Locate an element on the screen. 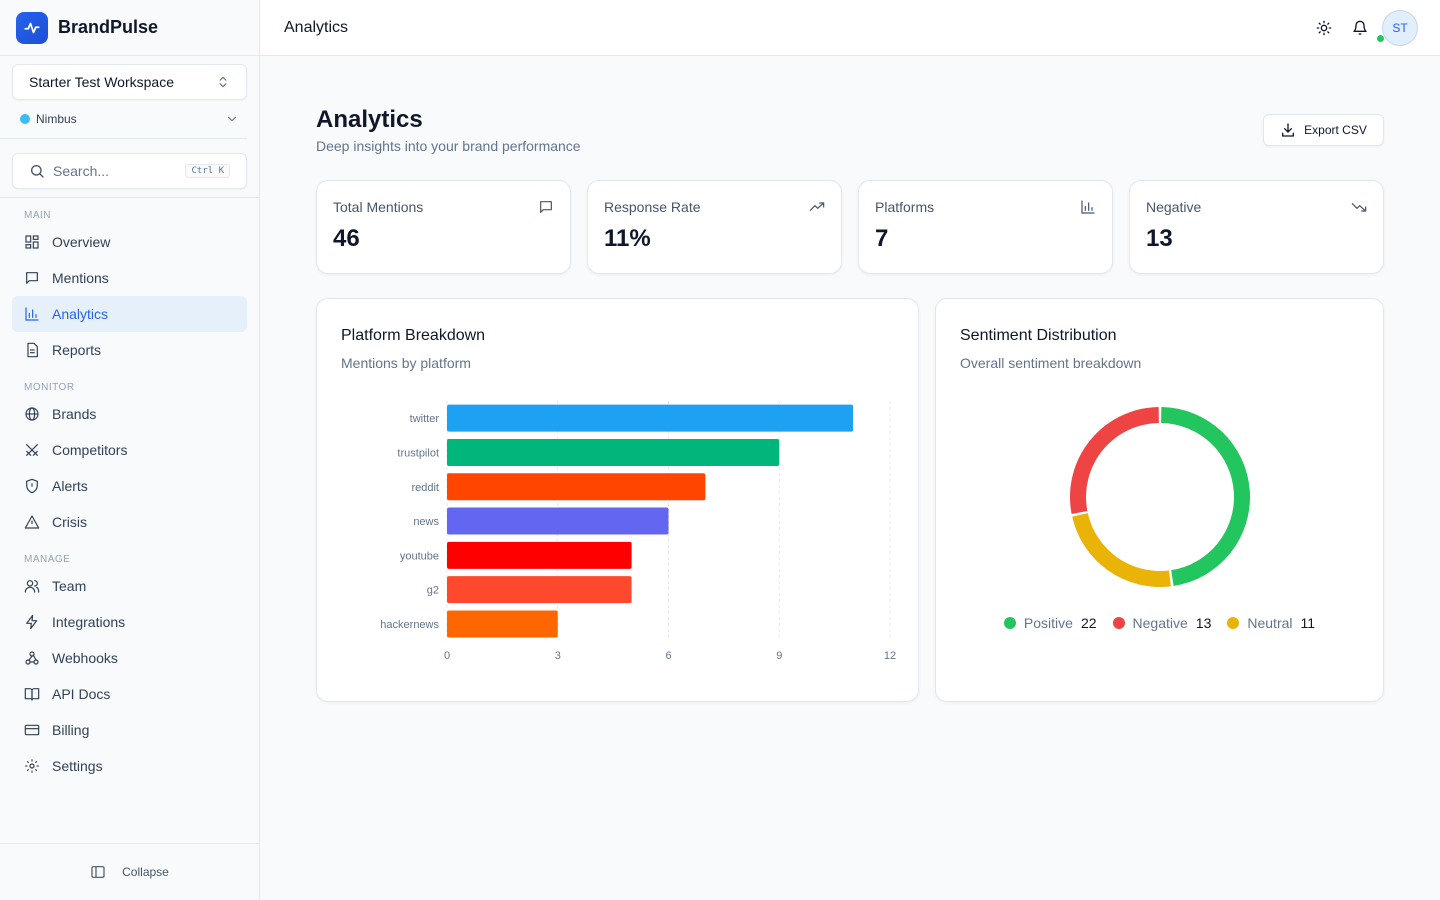  category-label: news is located at coordinates (426, 522).